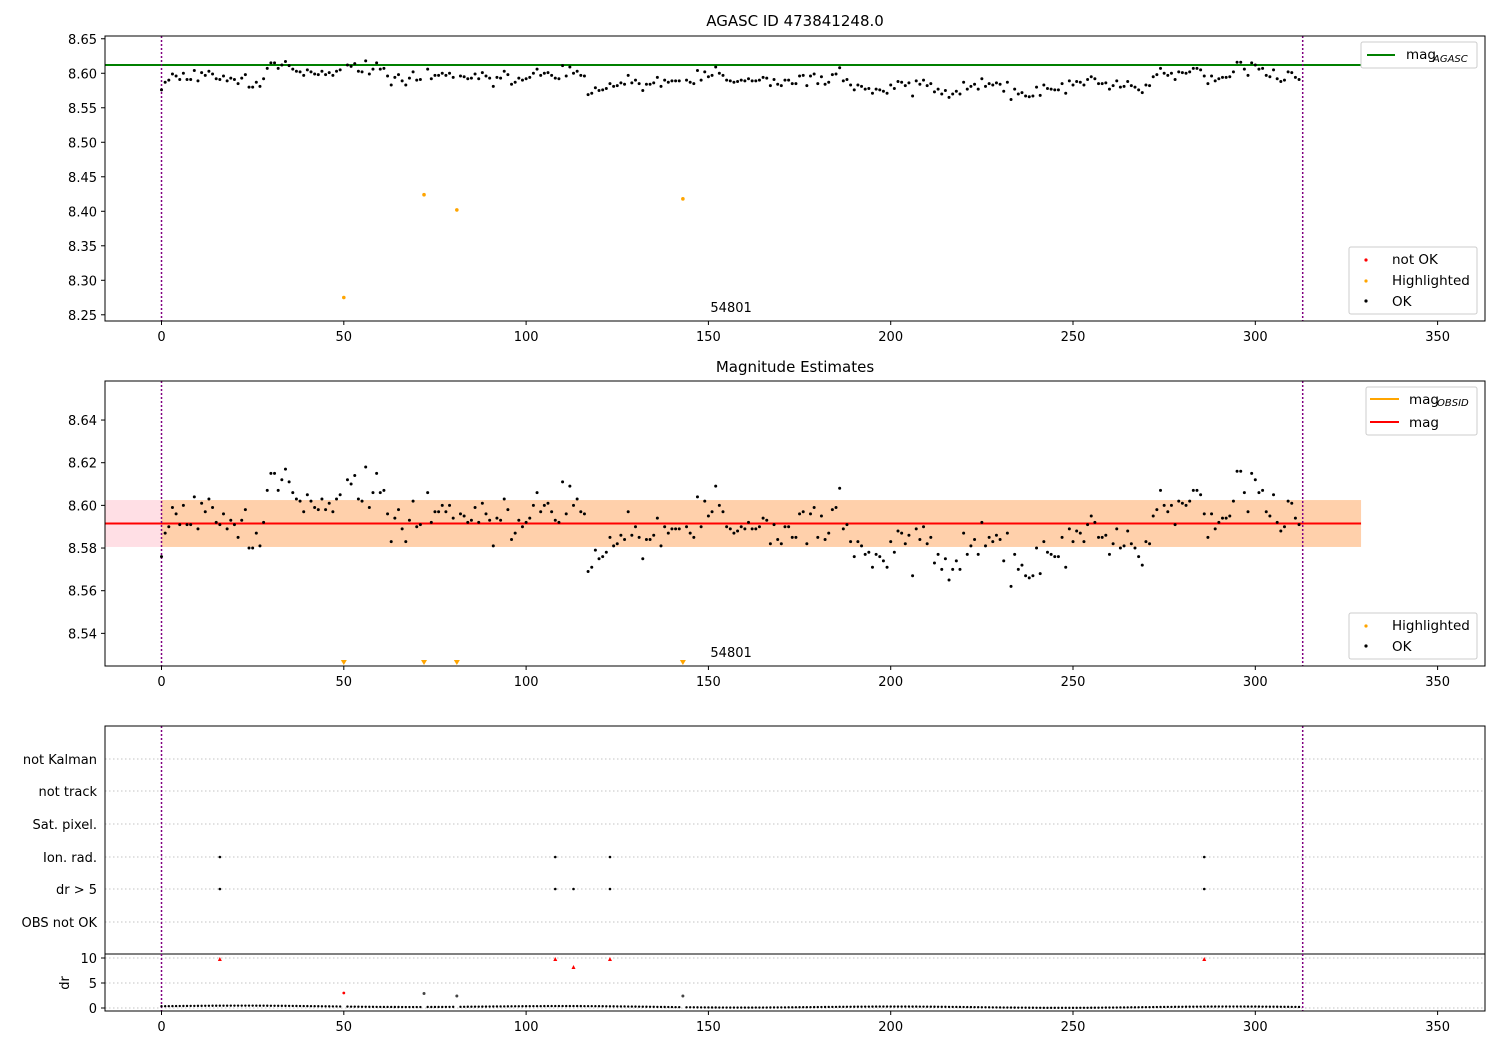  What do you see at coordinates (526, 337) in the screenshot?
I see `panel1-xtick-label: 100` at bounding box center [526, 337].